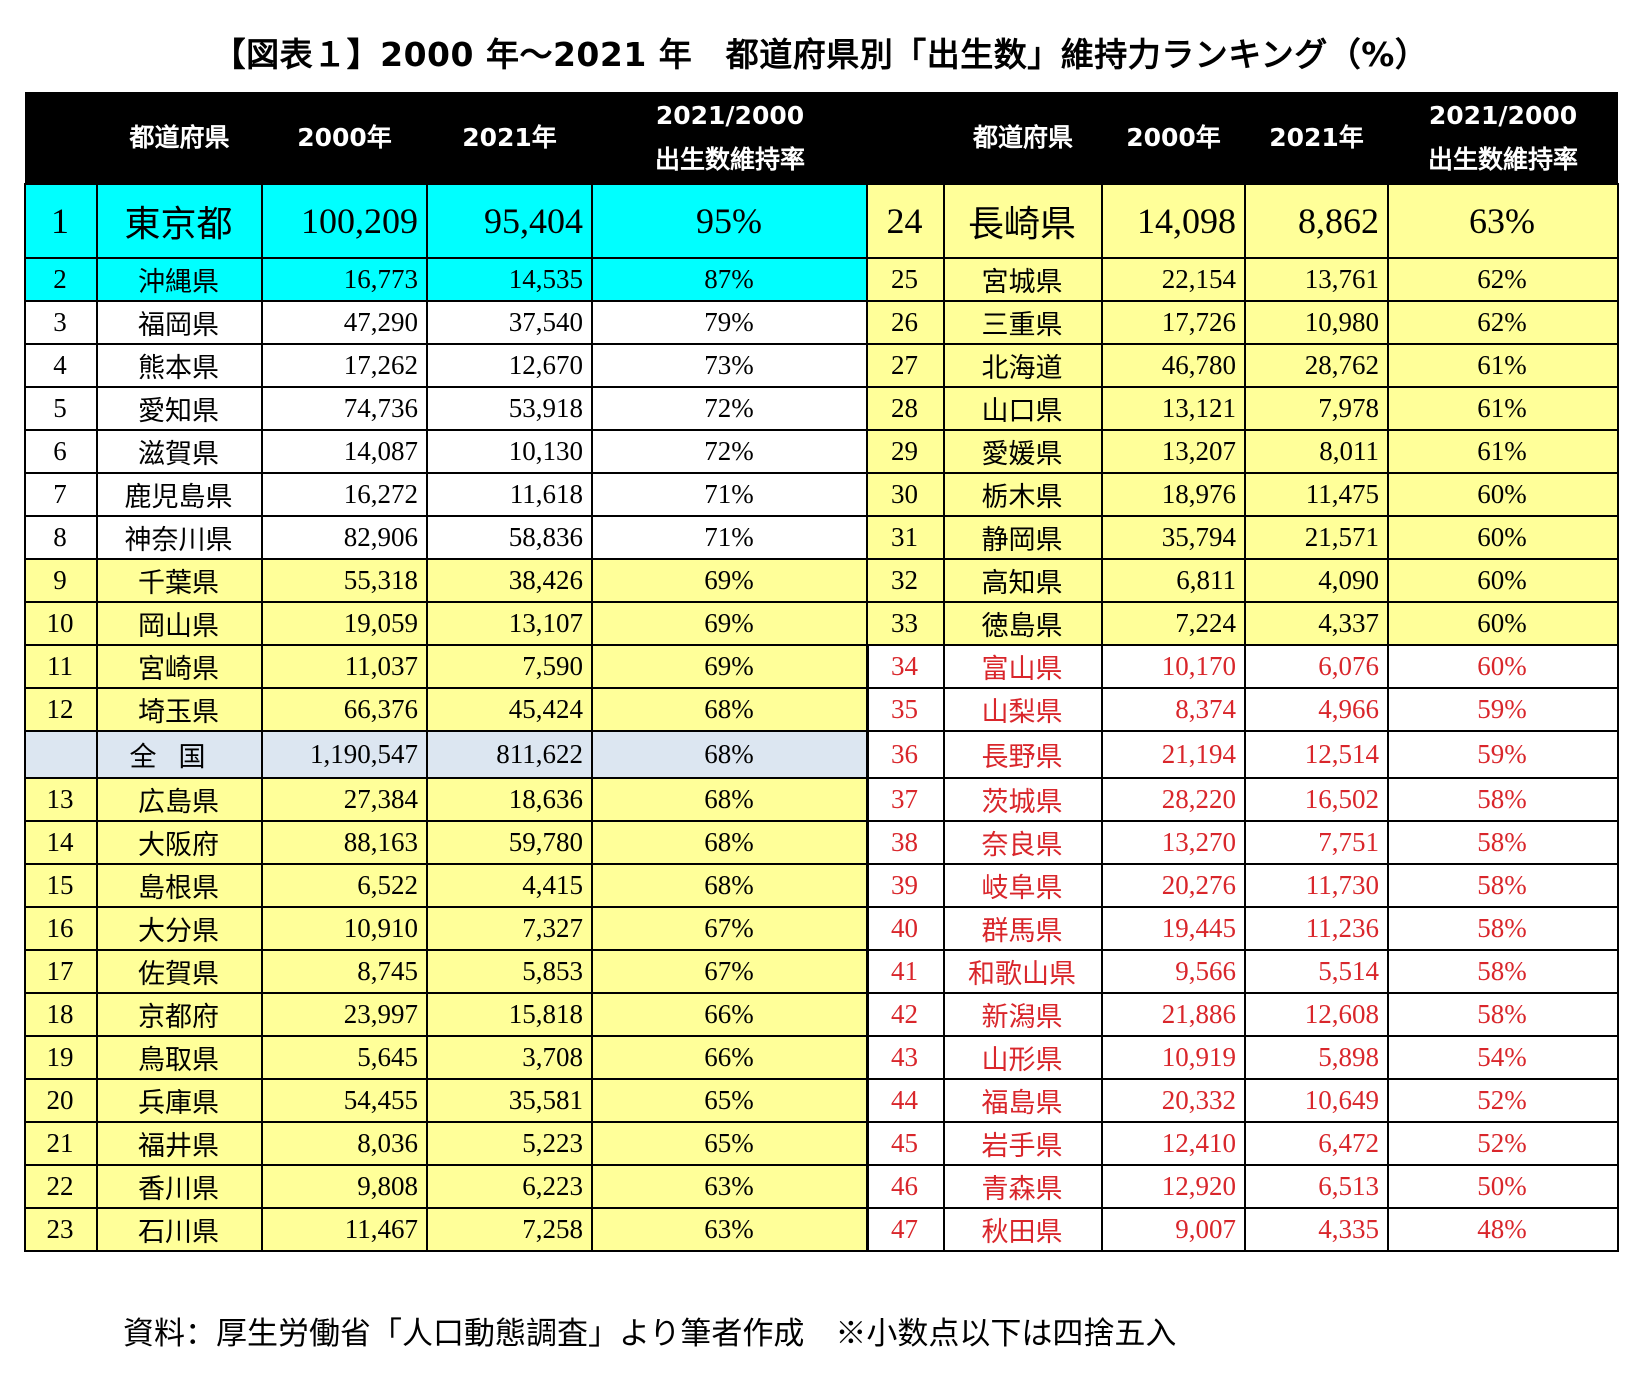 This screenshot has width=1641, height=1374. What do you see at coordinates (1023, 928) in the screenshot?
I see `prefecture-cell: 群馬県` at bounding box center [1023, 928].